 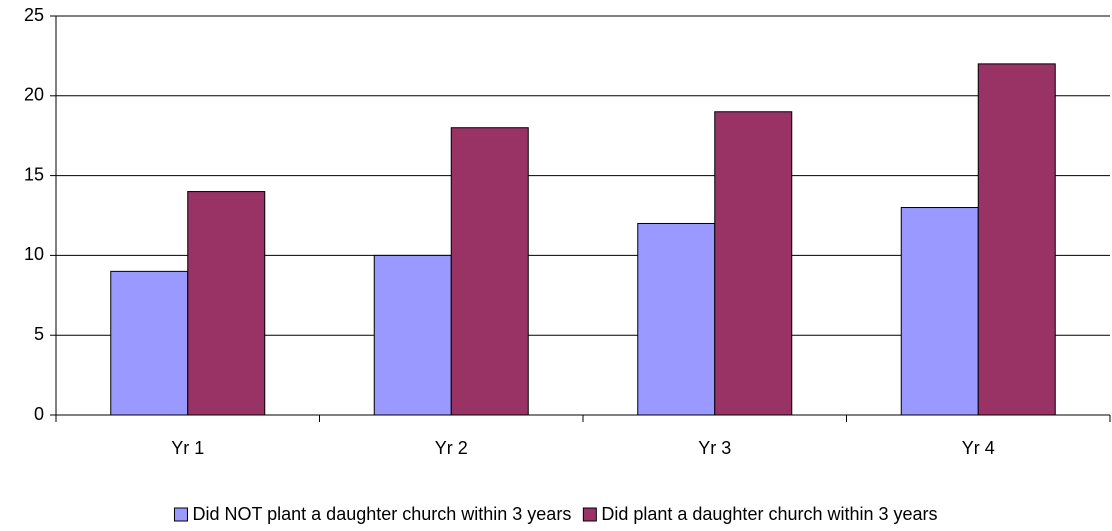 I want to click on y-tick-label: 15, so click(x=34, y=174).